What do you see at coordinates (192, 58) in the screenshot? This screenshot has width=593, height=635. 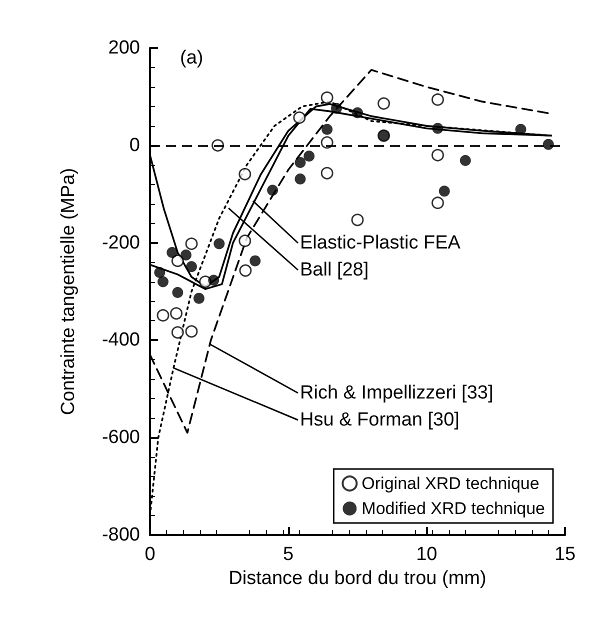 I see `annotation: (a)` at bounding box center [192, 58].